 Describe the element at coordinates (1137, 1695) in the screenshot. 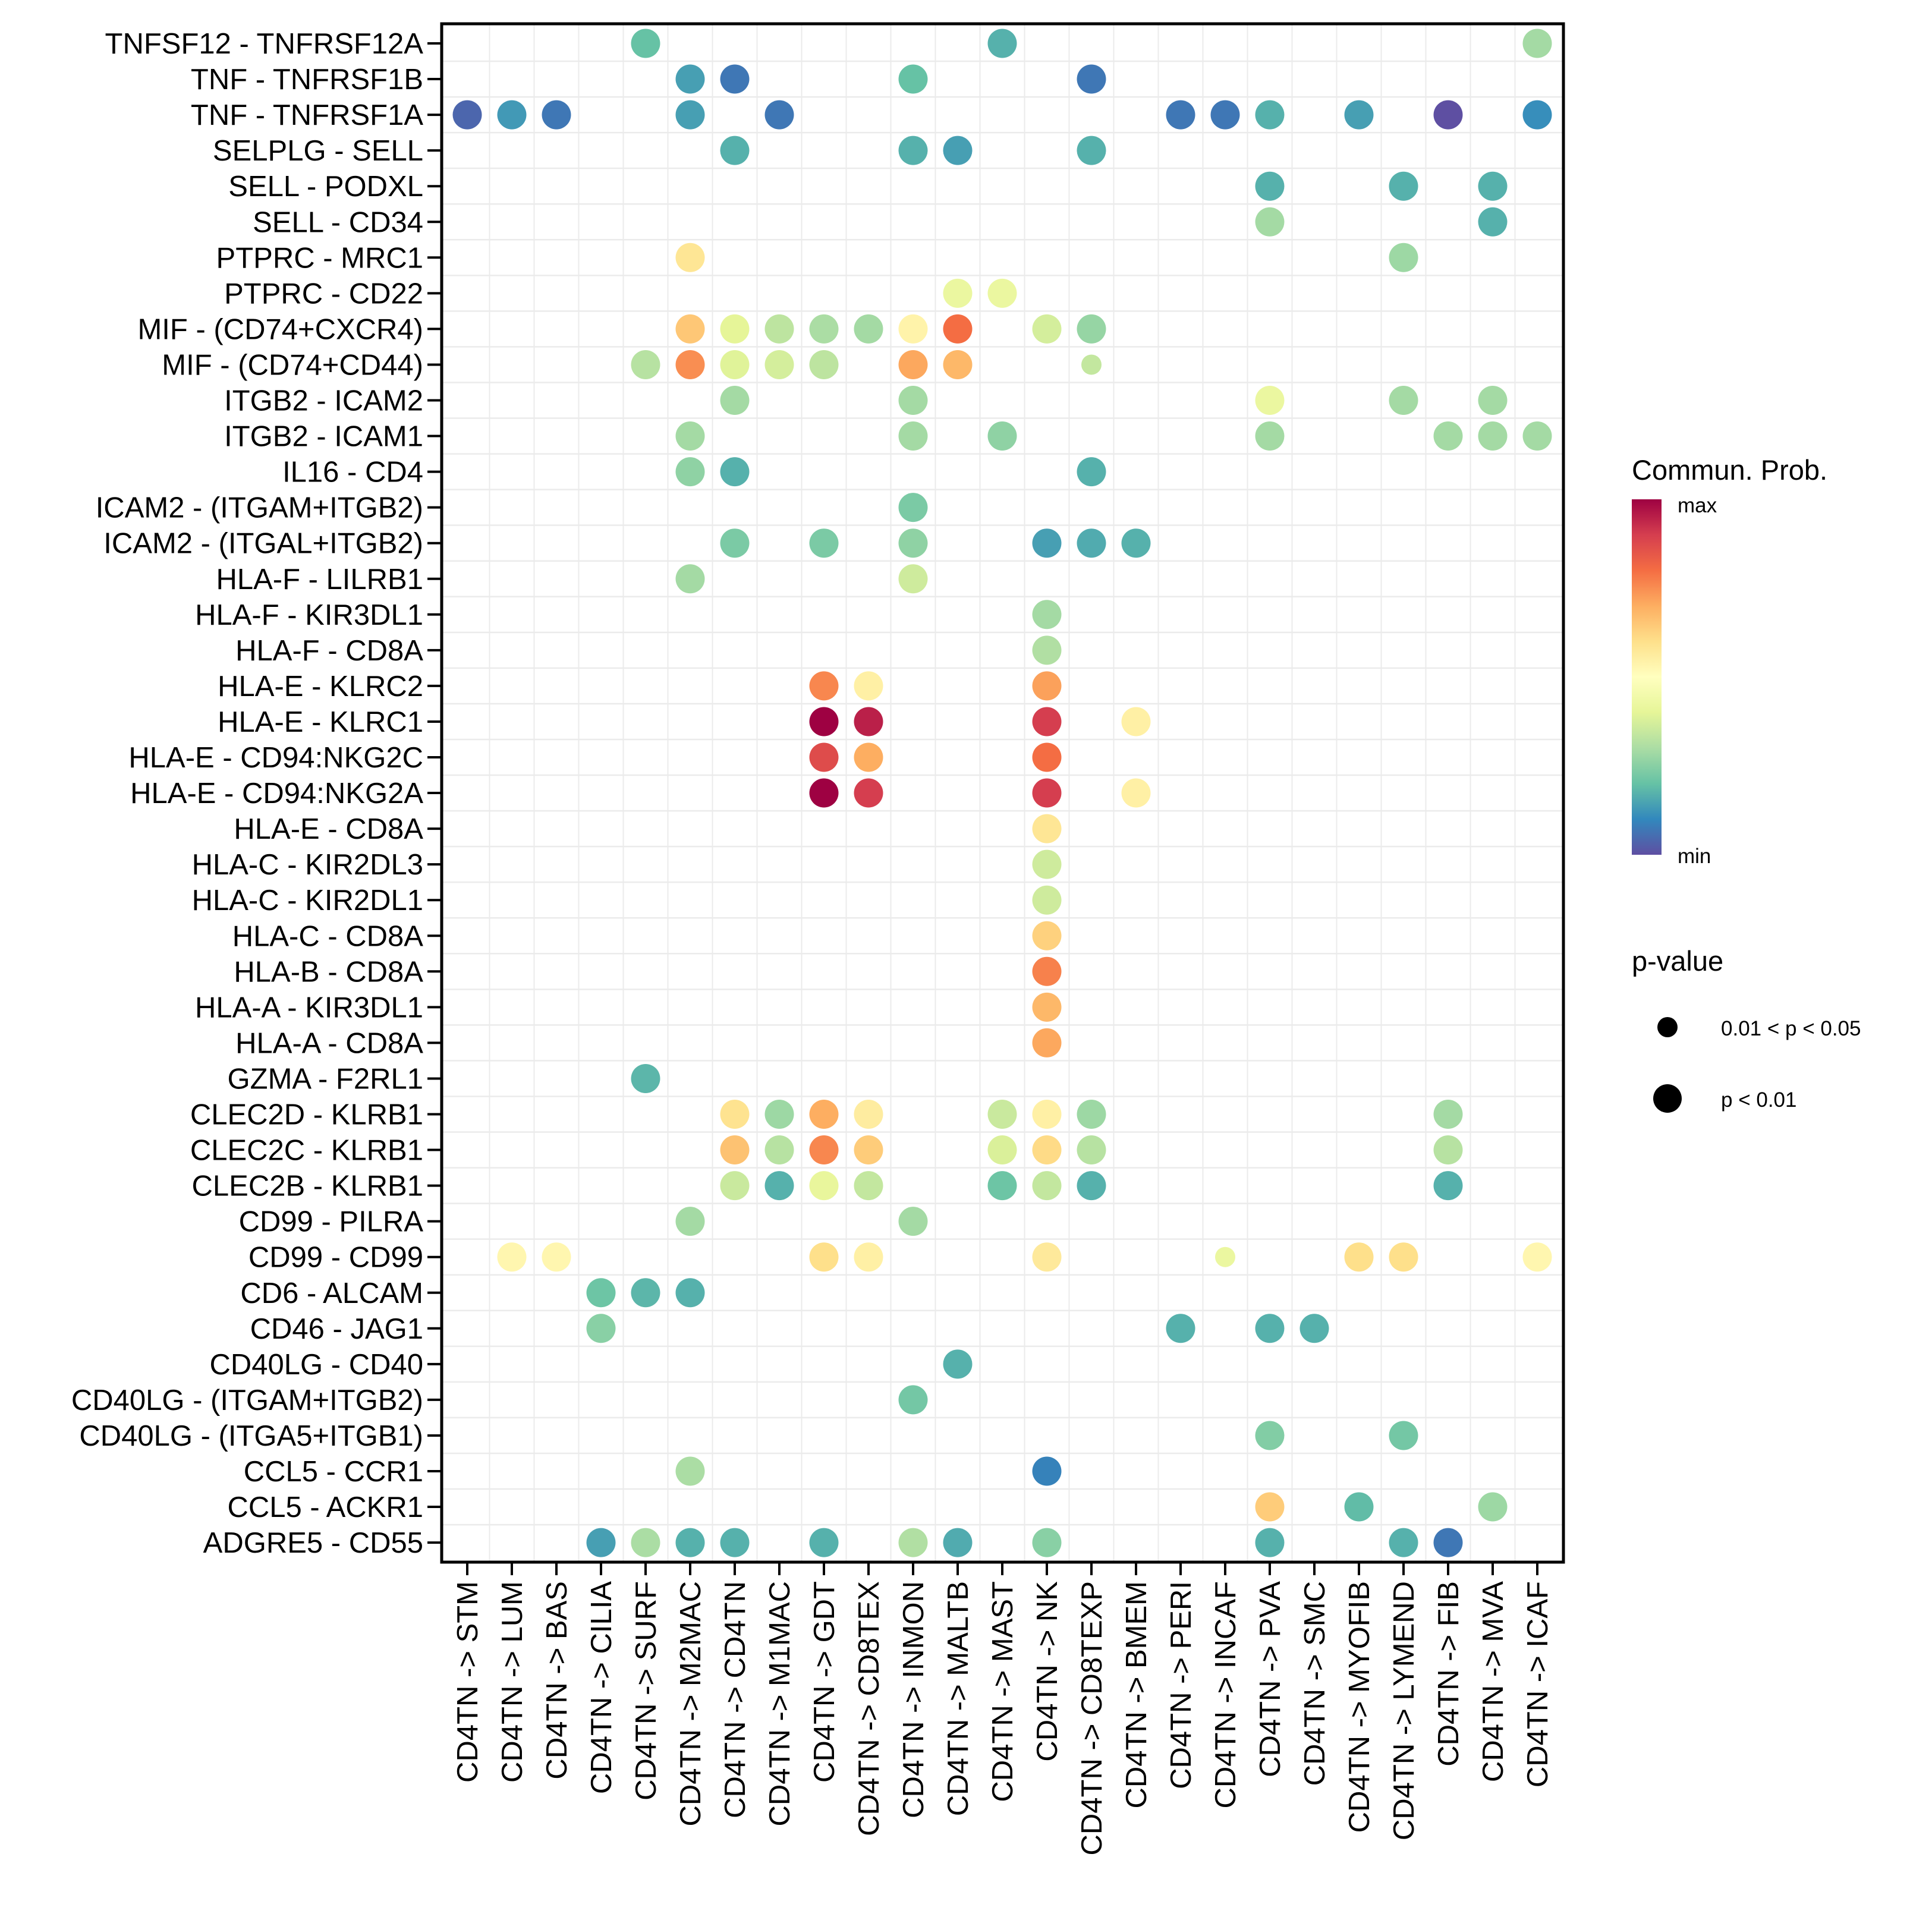

I see `x-tick-label: CD4TN -> BMEM` at that location.